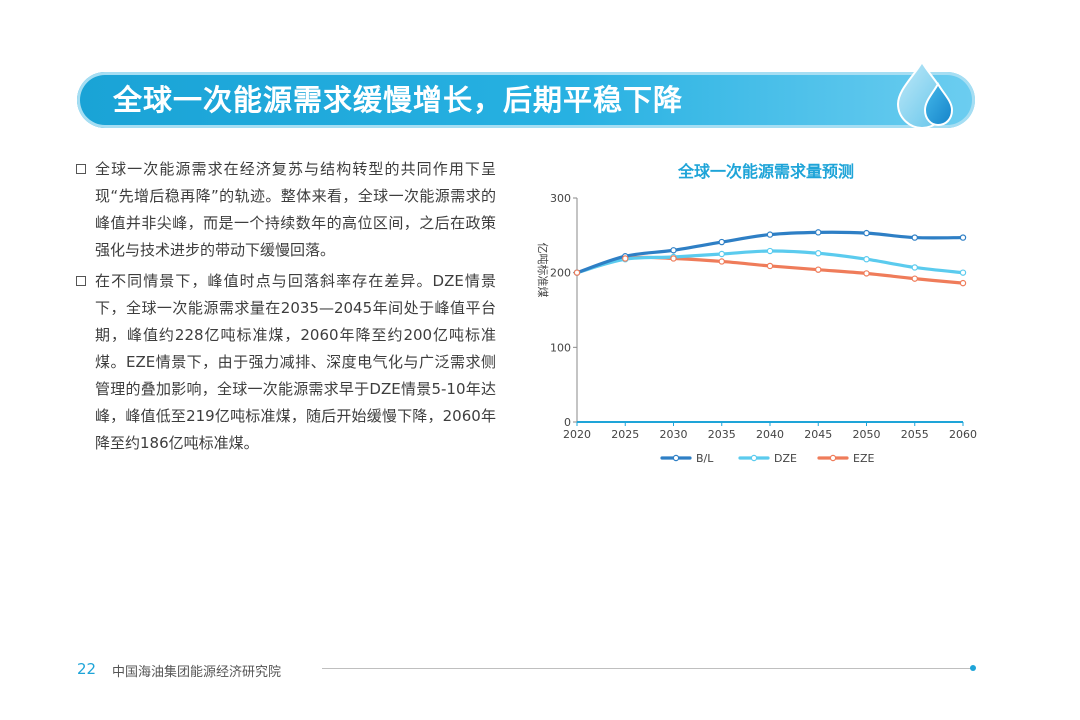 This screenshot has height=720, width=1080. Describe the element at coordinates (560, 347) in the screenshot. I see `y-tick-label: 100` at that location.